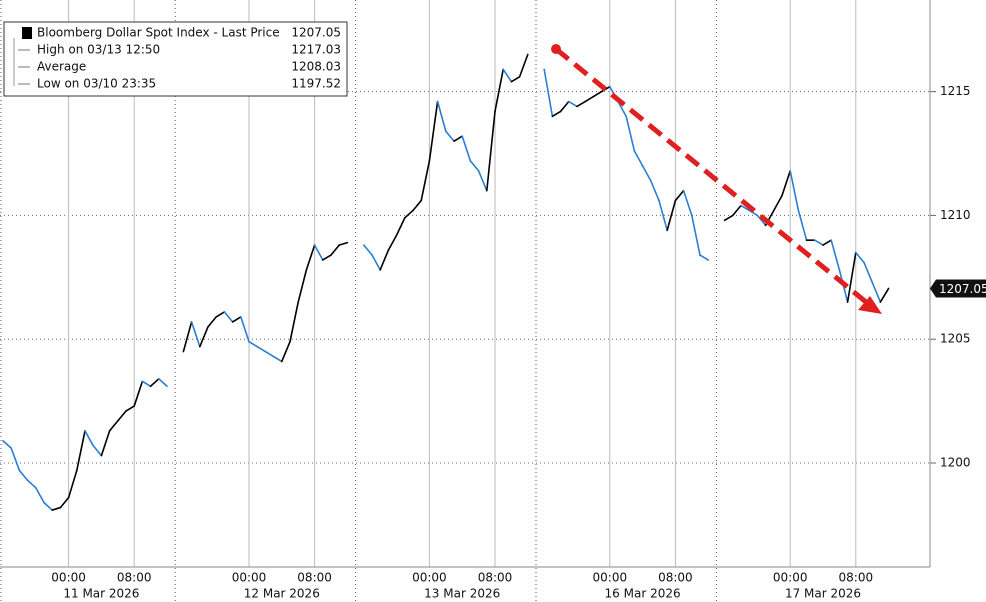 This screenshot has width=986, height=602. I want to click on last-price-label: 1207.05, so click(962, 289).